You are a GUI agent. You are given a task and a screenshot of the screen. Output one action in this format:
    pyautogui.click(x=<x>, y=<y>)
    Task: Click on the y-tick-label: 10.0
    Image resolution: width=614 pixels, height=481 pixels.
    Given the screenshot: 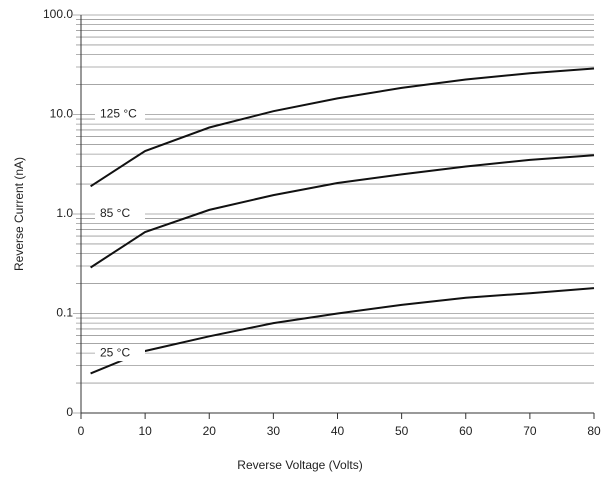 What is the action you would take?
    pyautogui.click(x=62, y=114)
    